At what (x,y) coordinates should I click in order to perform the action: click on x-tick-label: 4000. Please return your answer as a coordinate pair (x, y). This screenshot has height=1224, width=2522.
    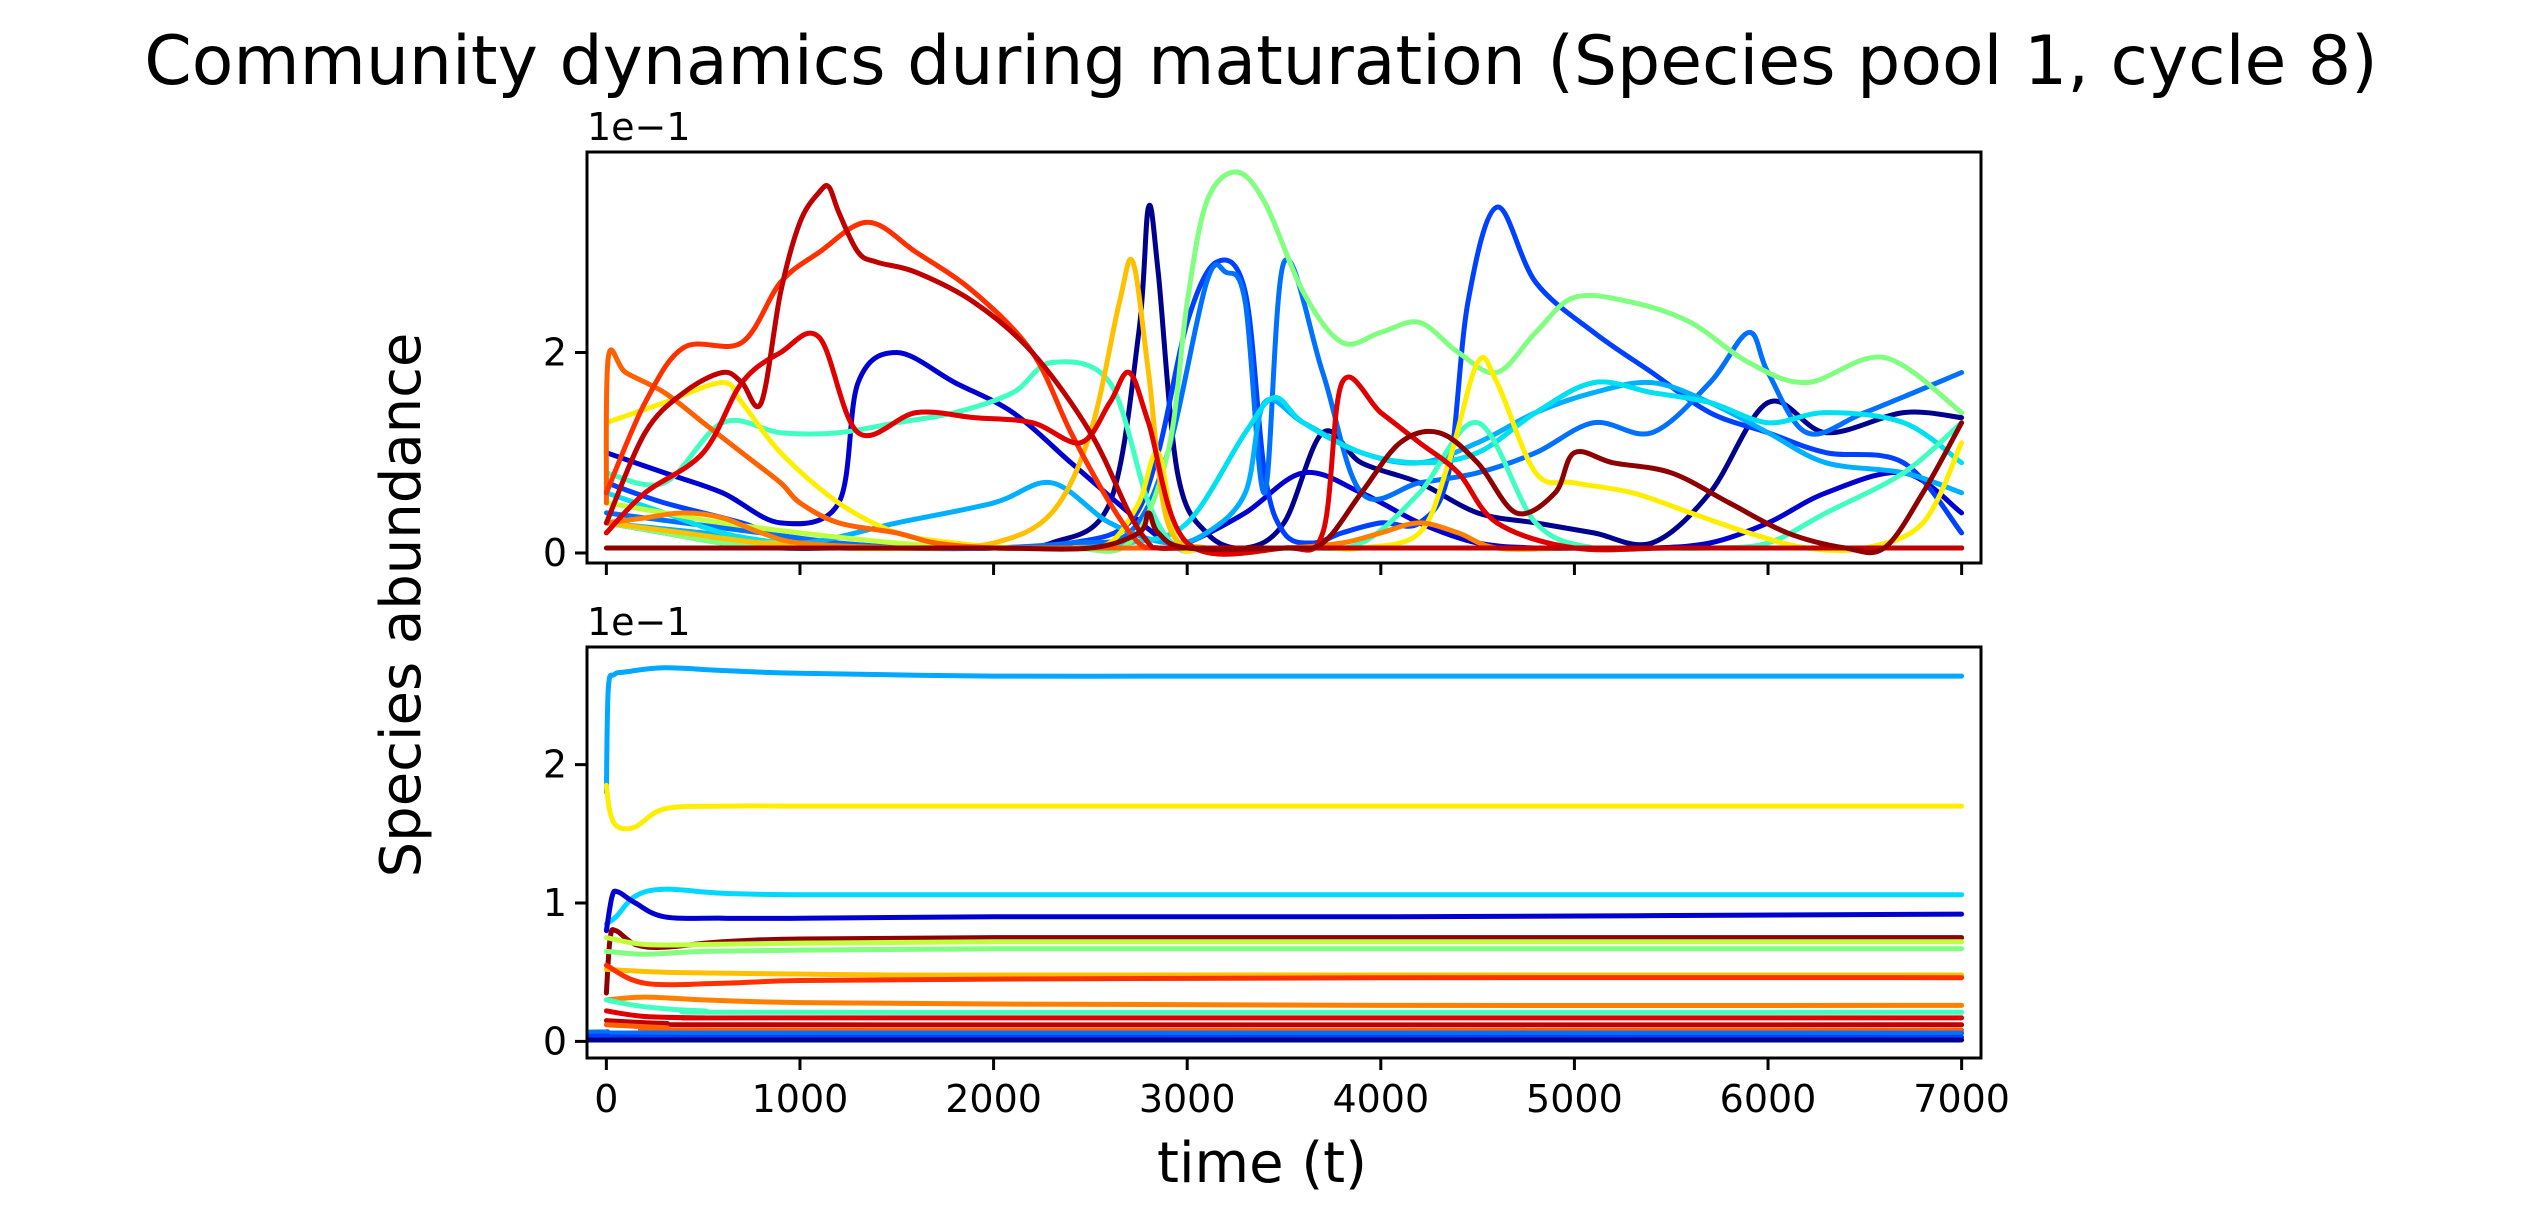
    Looking at the image, I should click on (1380, 1099).